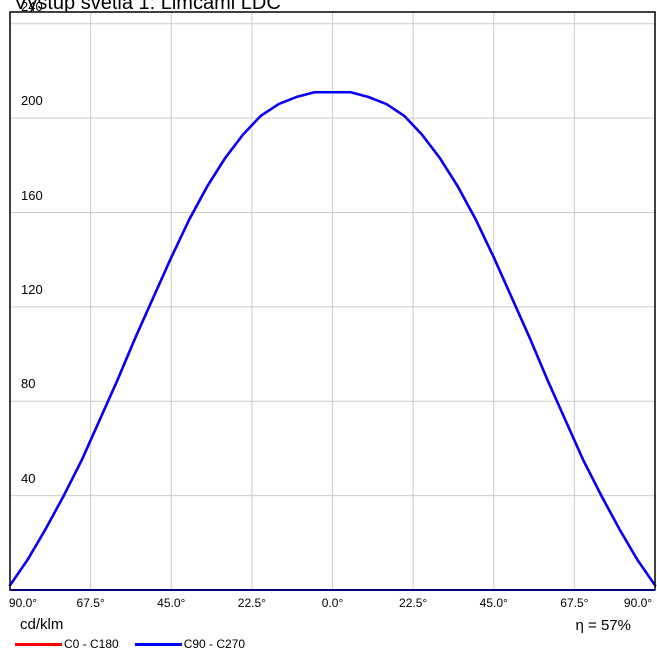 The image size is (657, 655). I want to click on legend-swatch-c90-c270, so click(158, 644).